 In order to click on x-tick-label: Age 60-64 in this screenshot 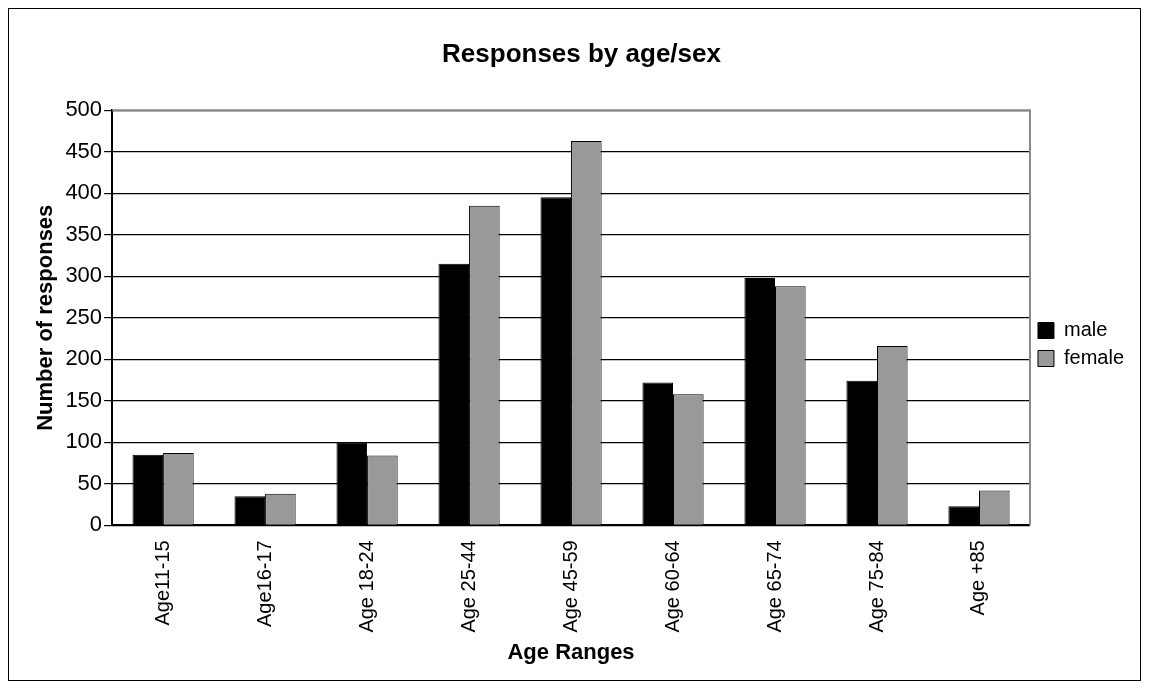, I will do `click(671, 586)`.